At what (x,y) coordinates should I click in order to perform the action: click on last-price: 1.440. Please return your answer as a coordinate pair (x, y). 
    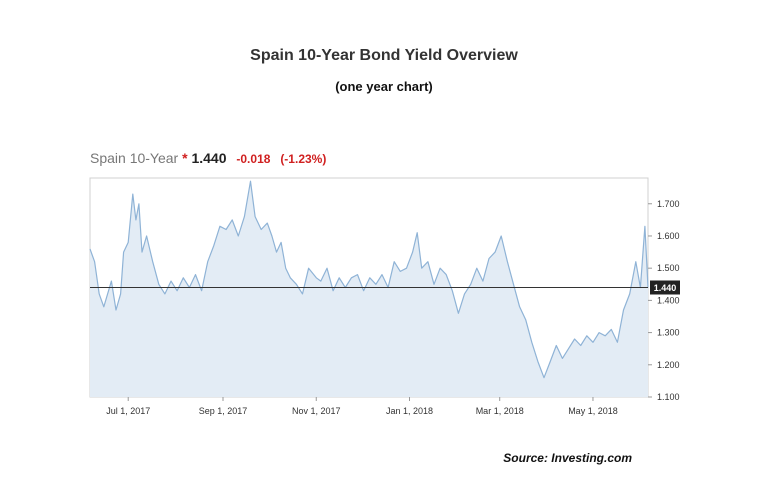
    Looking at the image, I should click on (209, 158).